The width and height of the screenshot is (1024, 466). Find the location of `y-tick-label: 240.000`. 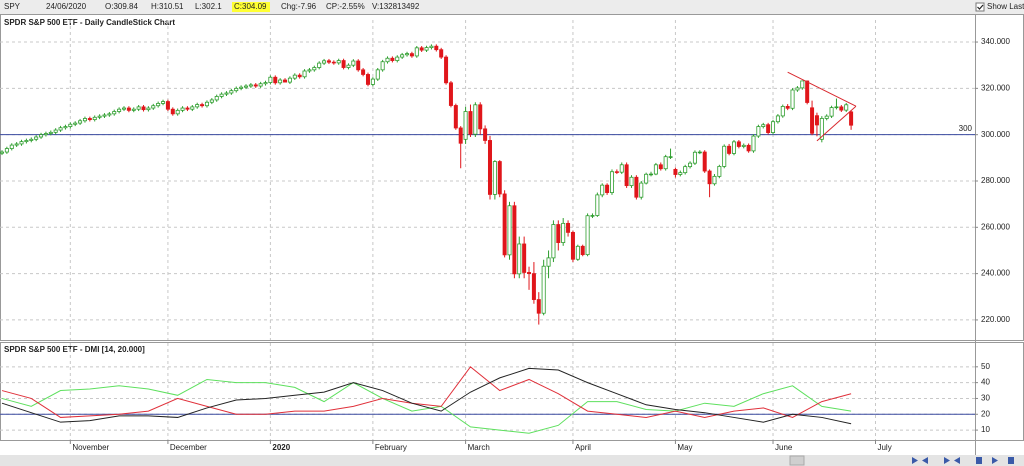

y-tick-label: 240.000 is located at coordinates (995, 273).